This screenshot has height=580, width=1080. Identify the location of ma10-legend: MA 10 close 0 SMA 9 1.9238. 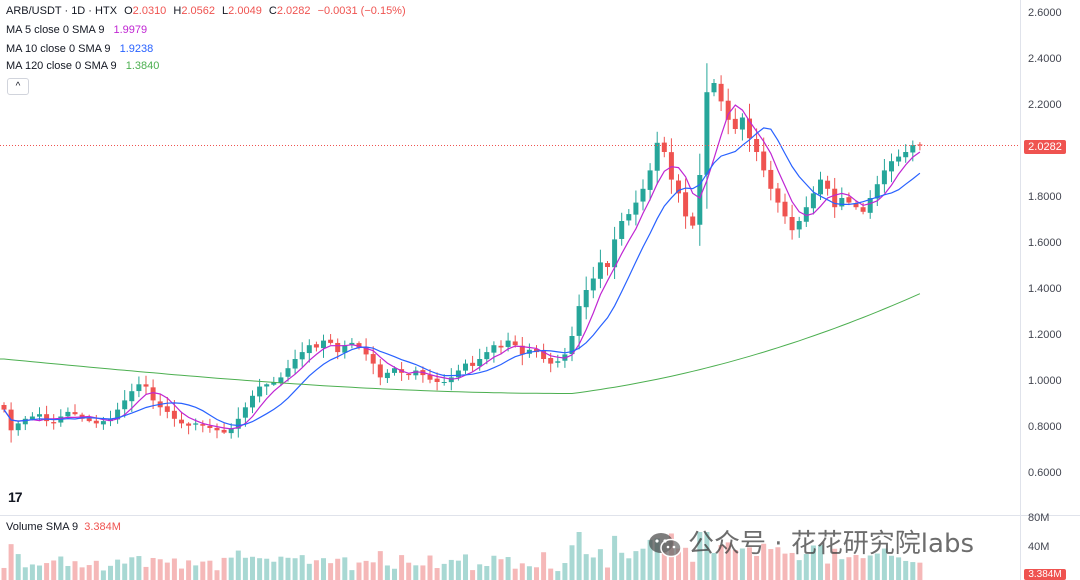
(81, 49).